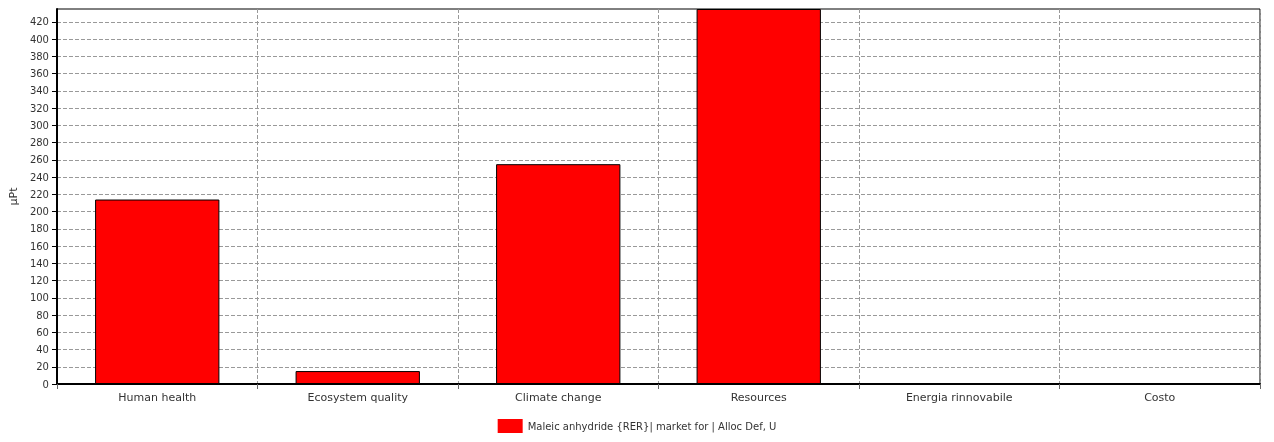  I want to click on y-tick-label: 260, so click(39, 160).